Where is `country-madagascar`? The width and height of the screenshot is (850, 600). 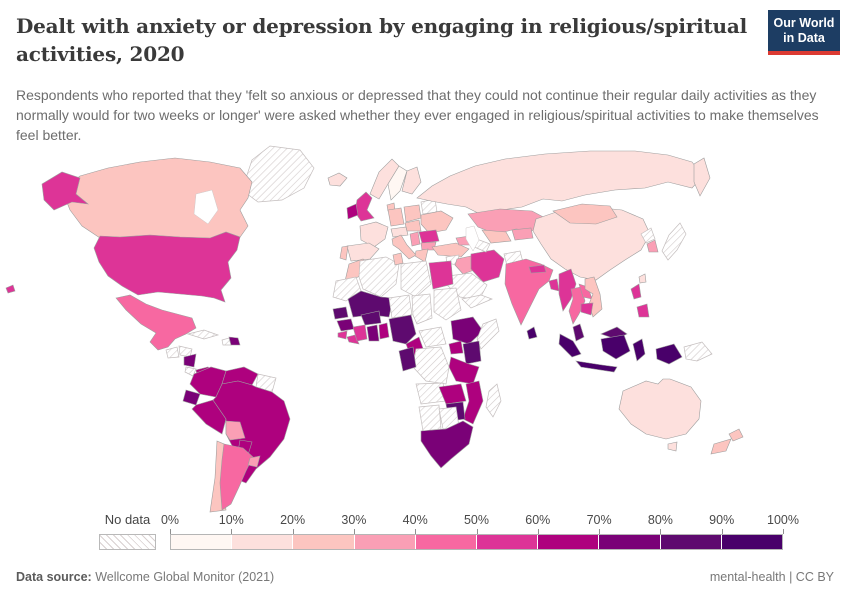 country-madagascar is located at coordinates (493, 400).